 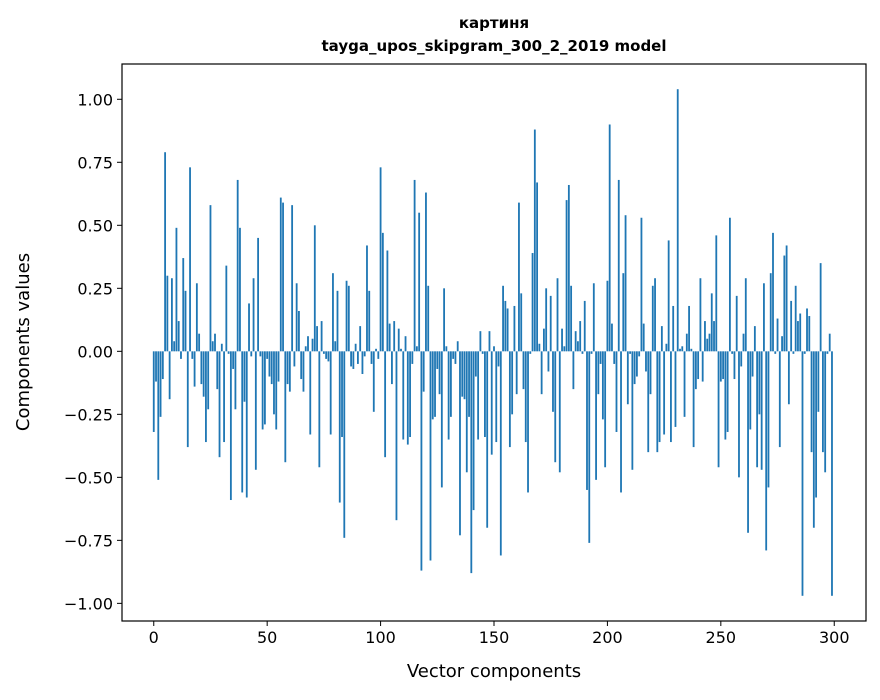 I want to click on y-tick-label: 1.00, so click(x=95, y=99).